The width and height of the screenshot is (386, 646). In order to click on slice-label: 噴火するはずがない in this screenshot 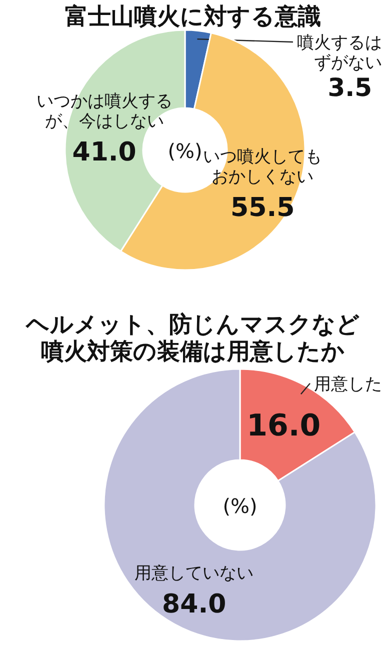, I will do `click(339, 53)`.